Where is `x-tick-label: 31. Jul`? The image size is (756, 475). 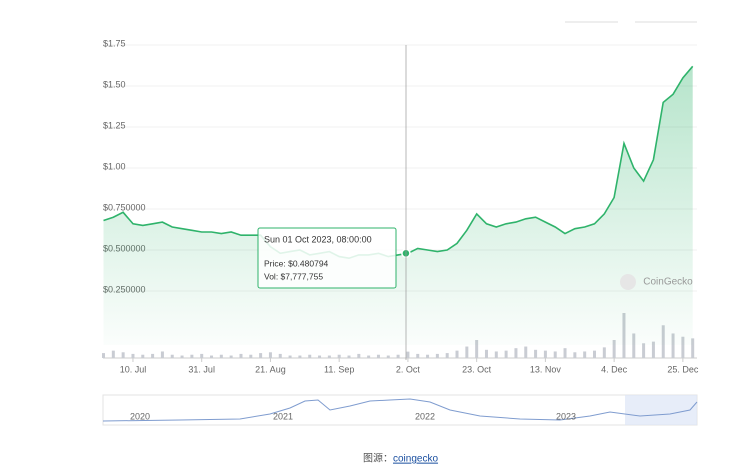
x-tick-label: 31. Jul is located at coordinates (201, 369).